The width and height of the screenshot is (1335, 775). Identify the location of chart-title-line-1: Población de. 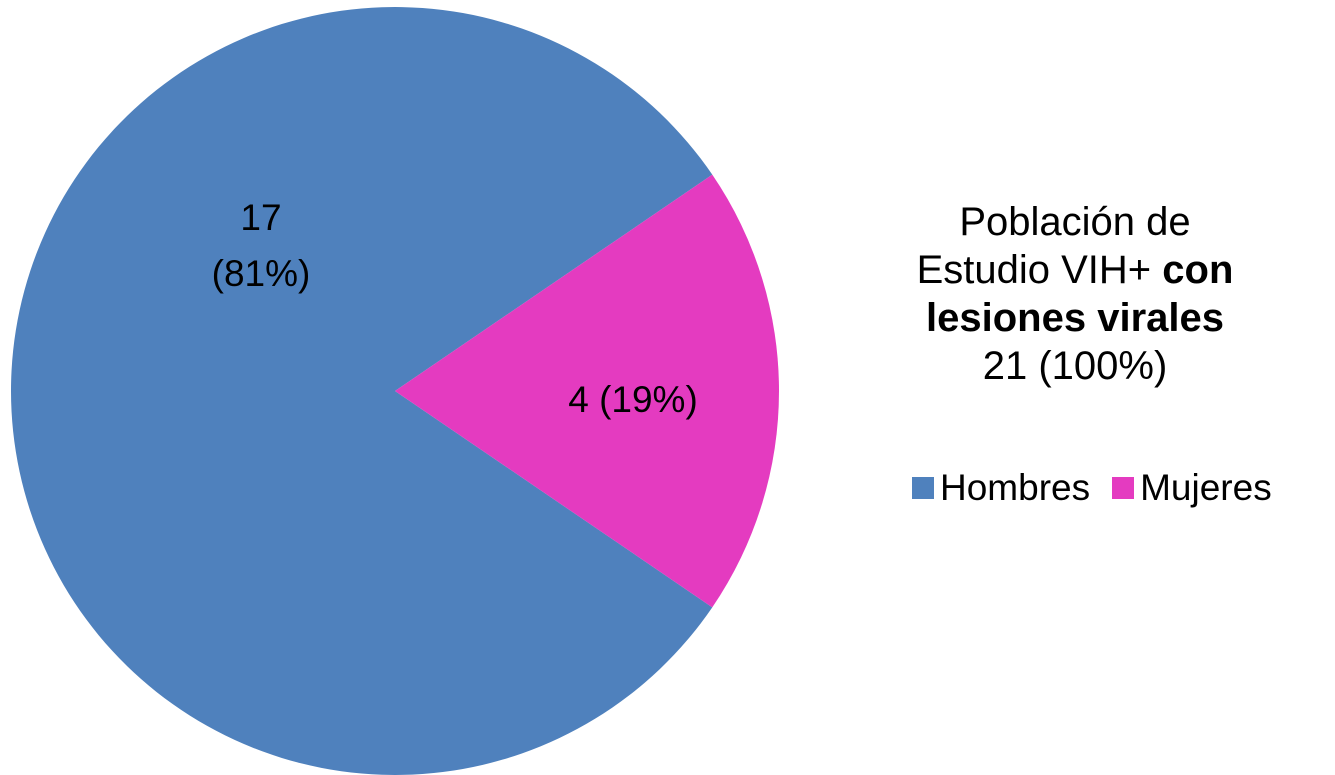
(1075, 222).